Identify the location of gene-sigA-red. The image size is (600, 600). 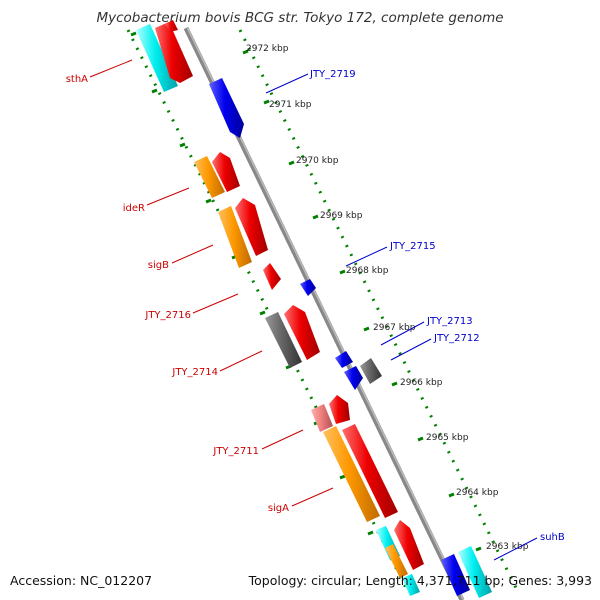
(370, 471).